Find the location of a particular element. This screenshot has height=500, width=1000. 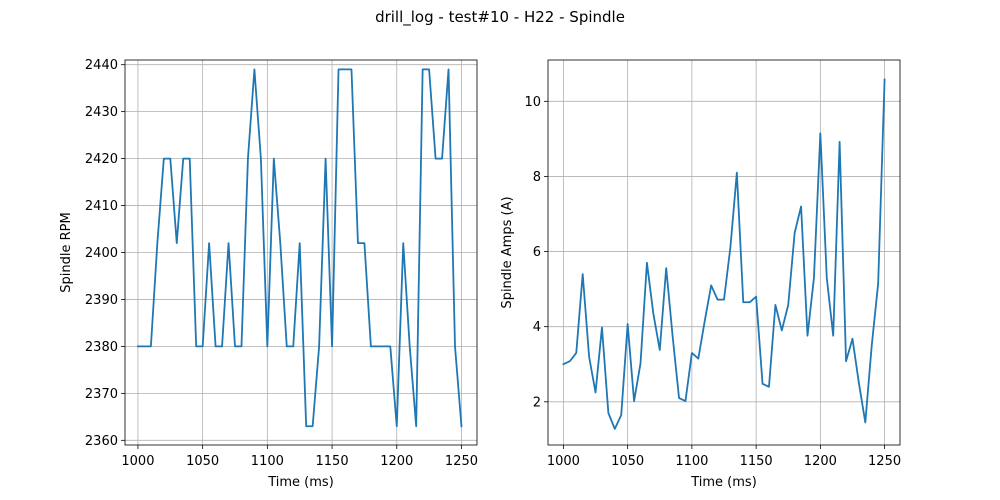

rpm-x-tick-label: 1000 is located at coordinates (137, 461).